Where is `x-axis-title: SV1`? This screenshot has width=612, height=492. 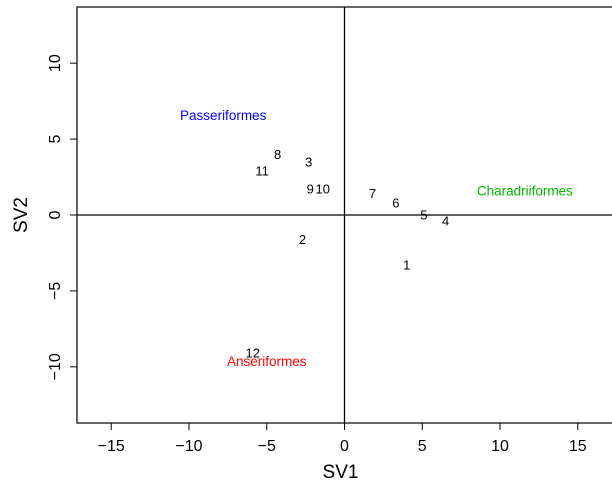
x-axis-title: SV1 is located at coordinates (341, 472).